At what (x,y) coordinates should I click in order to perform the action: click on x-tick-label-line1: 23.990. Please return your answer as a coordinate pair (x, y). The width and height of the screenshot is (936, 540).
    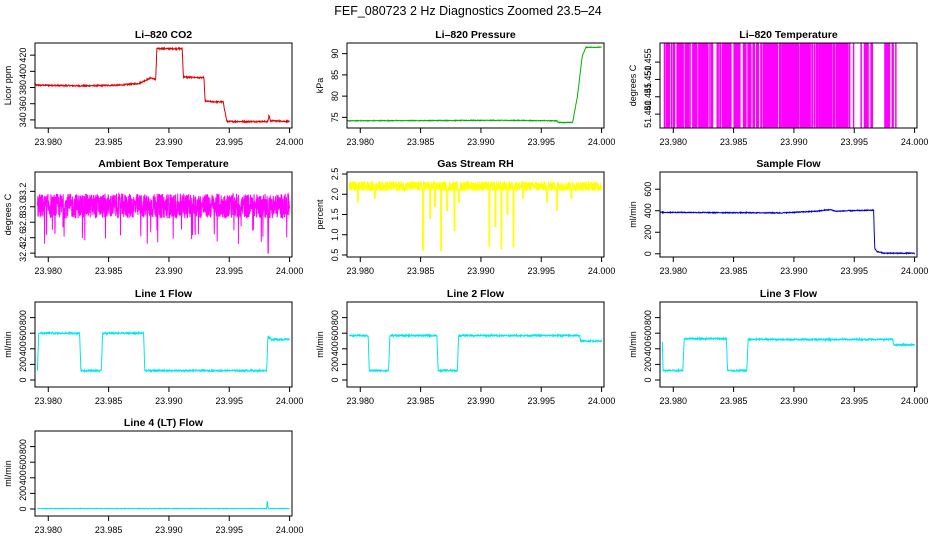
    Looking at the image, I should click on (169, 401).